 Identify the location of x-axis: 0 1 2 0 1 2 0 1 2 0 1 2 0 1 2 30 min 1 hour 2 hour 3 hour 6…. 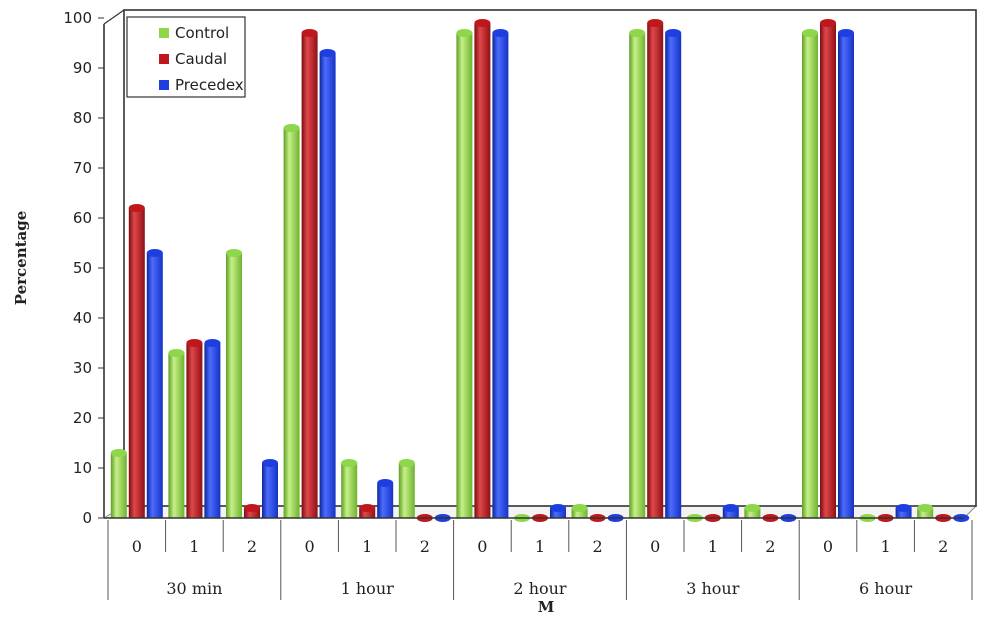
(538, 558).